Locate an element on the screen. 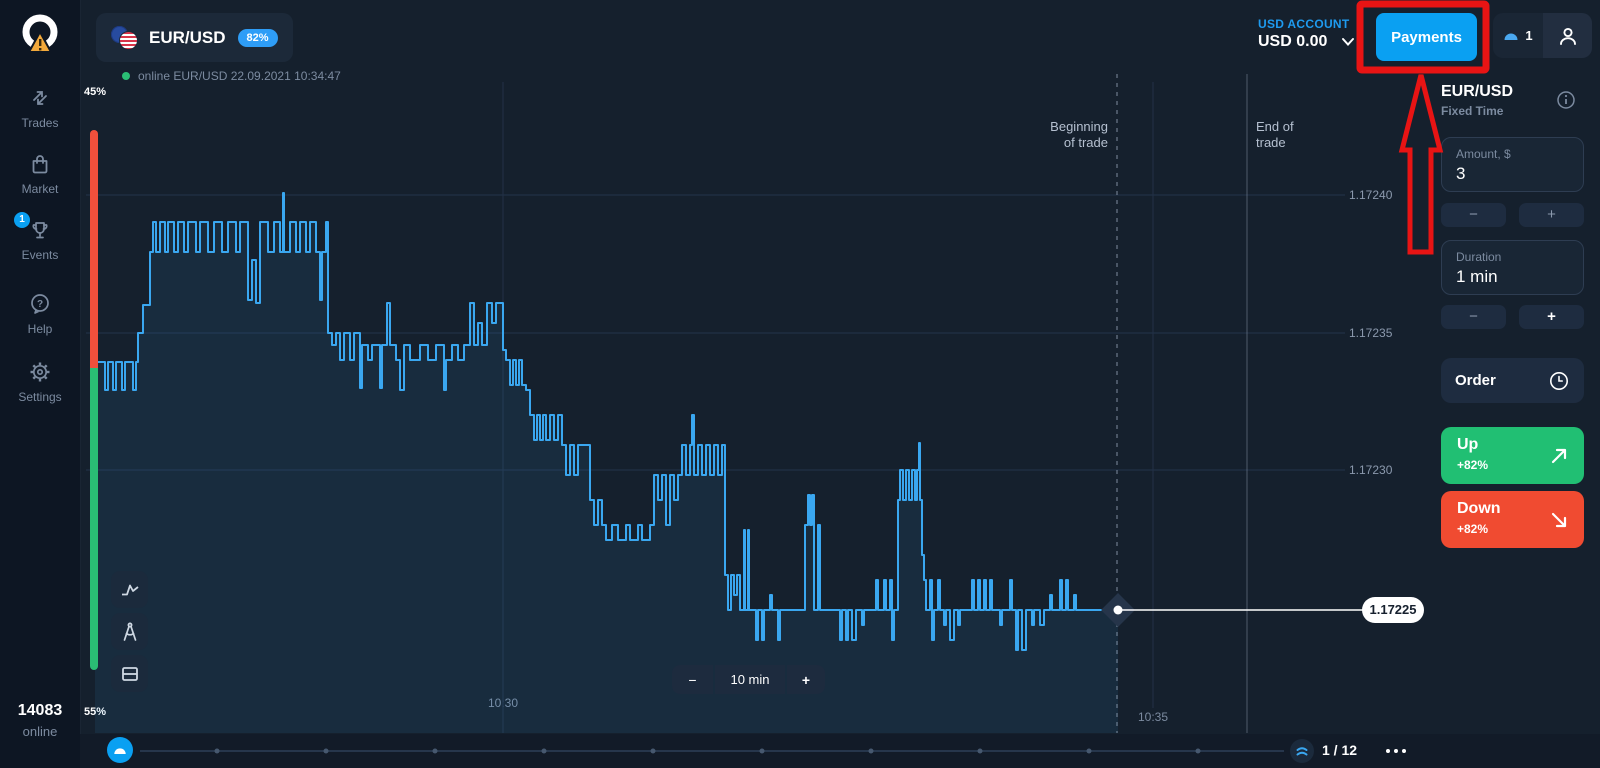  person-icon is located at coordinates (1567, 36).